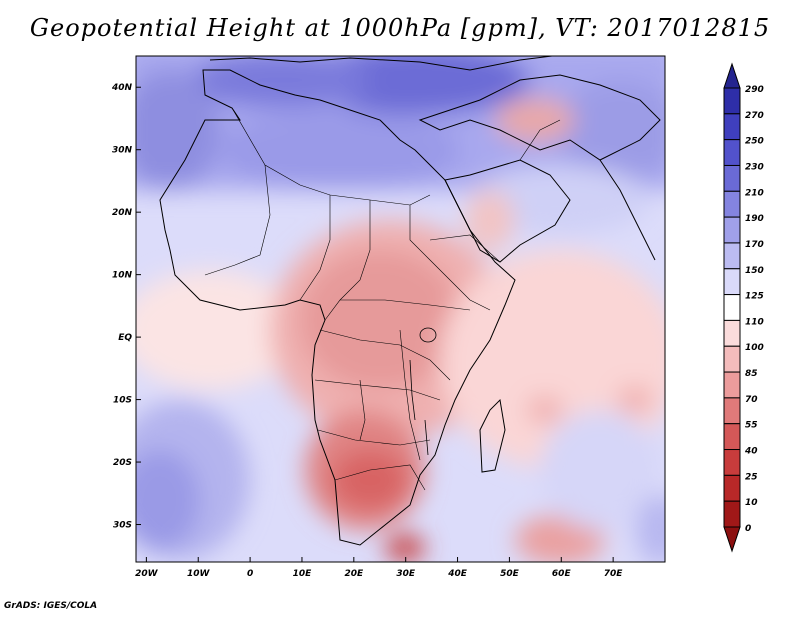 This screenshot has height=618, width=800. What do you see at coordinates (751, 426) in the screenshot?
I see `colorbar-label: 55` at bounding box center [751, 426].